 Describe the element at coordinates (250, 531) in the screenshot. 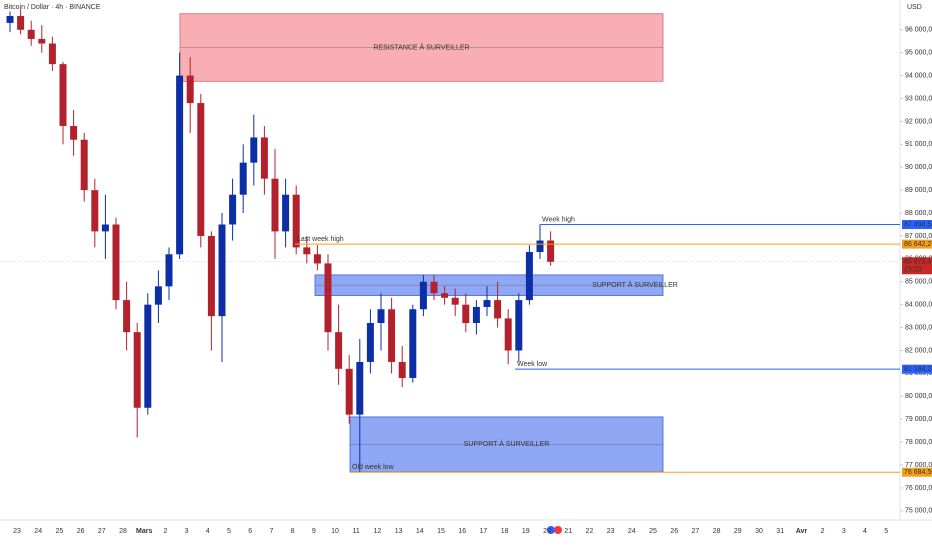

I see `x-tick-label: 6` at that location.